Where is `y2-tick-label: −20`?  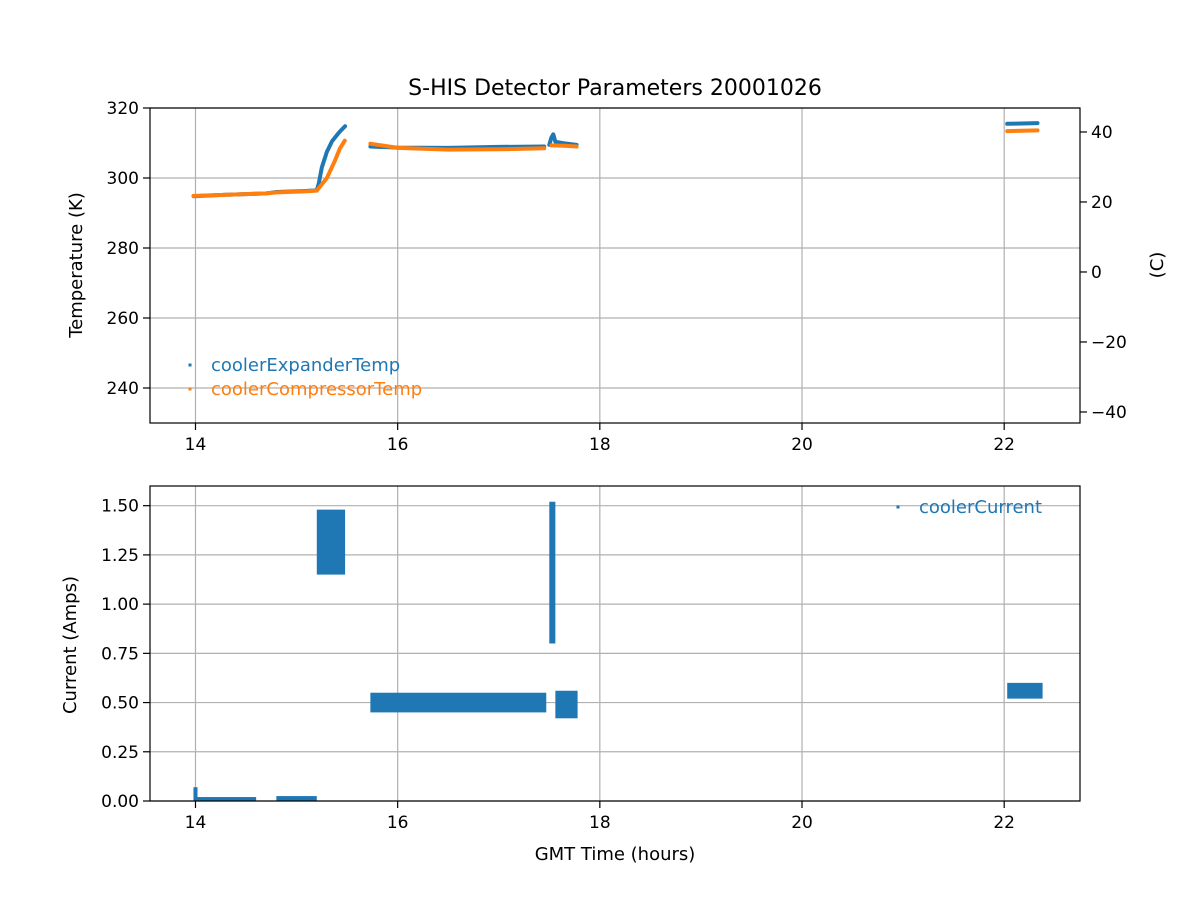 y2-tick-label: −20 is located at coordinates (1109, 343).